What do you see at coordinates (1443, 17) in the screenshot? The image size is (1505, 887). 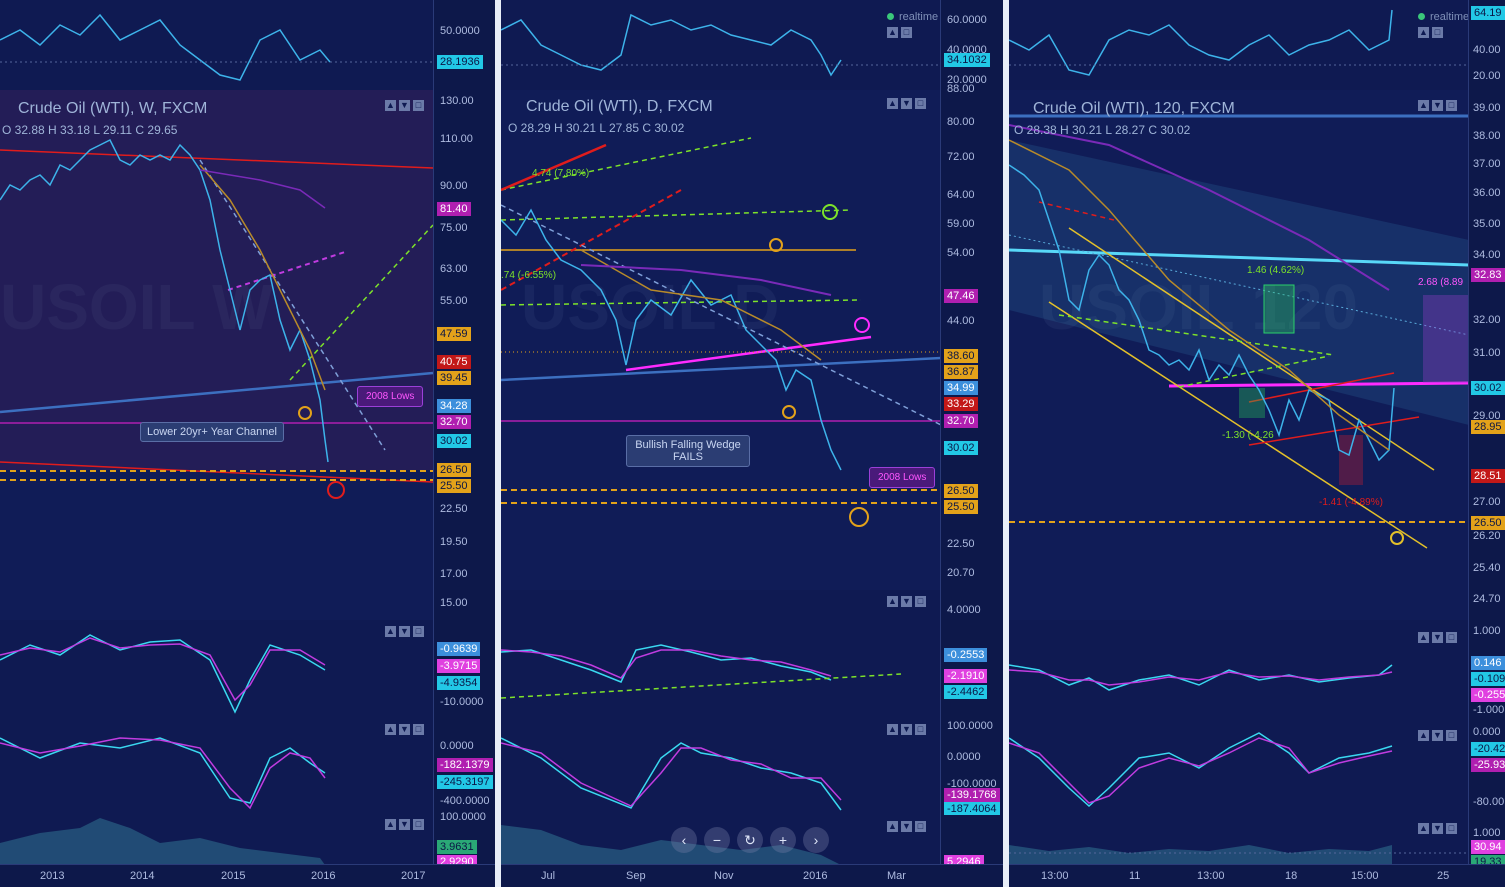 I see `realtime-indicator: realtime` at bounding box center [1443, 17].